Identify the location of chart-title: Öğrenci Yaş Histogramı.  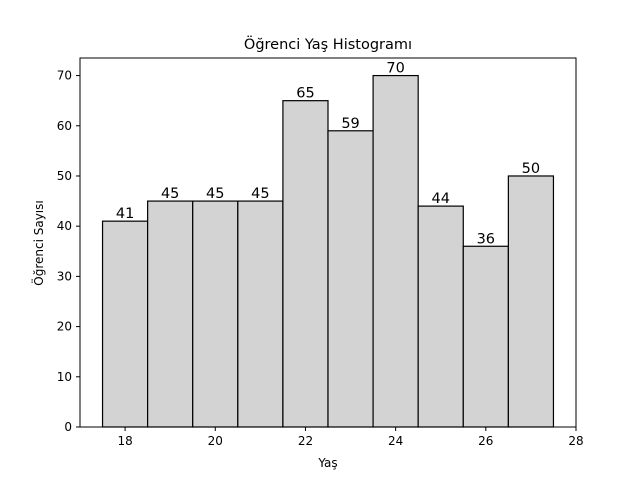
(328, 44).